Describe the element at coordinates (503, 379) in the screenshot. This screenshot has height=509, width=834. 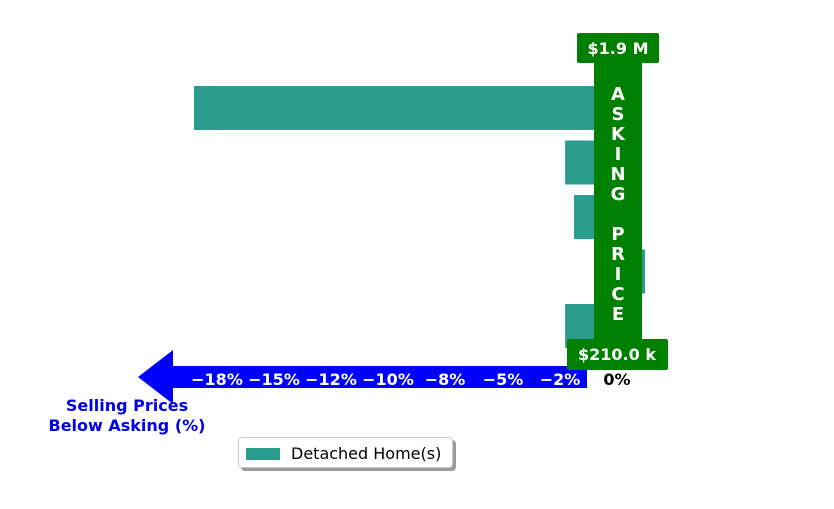
I see `x-tick-6: −5%` at that location.